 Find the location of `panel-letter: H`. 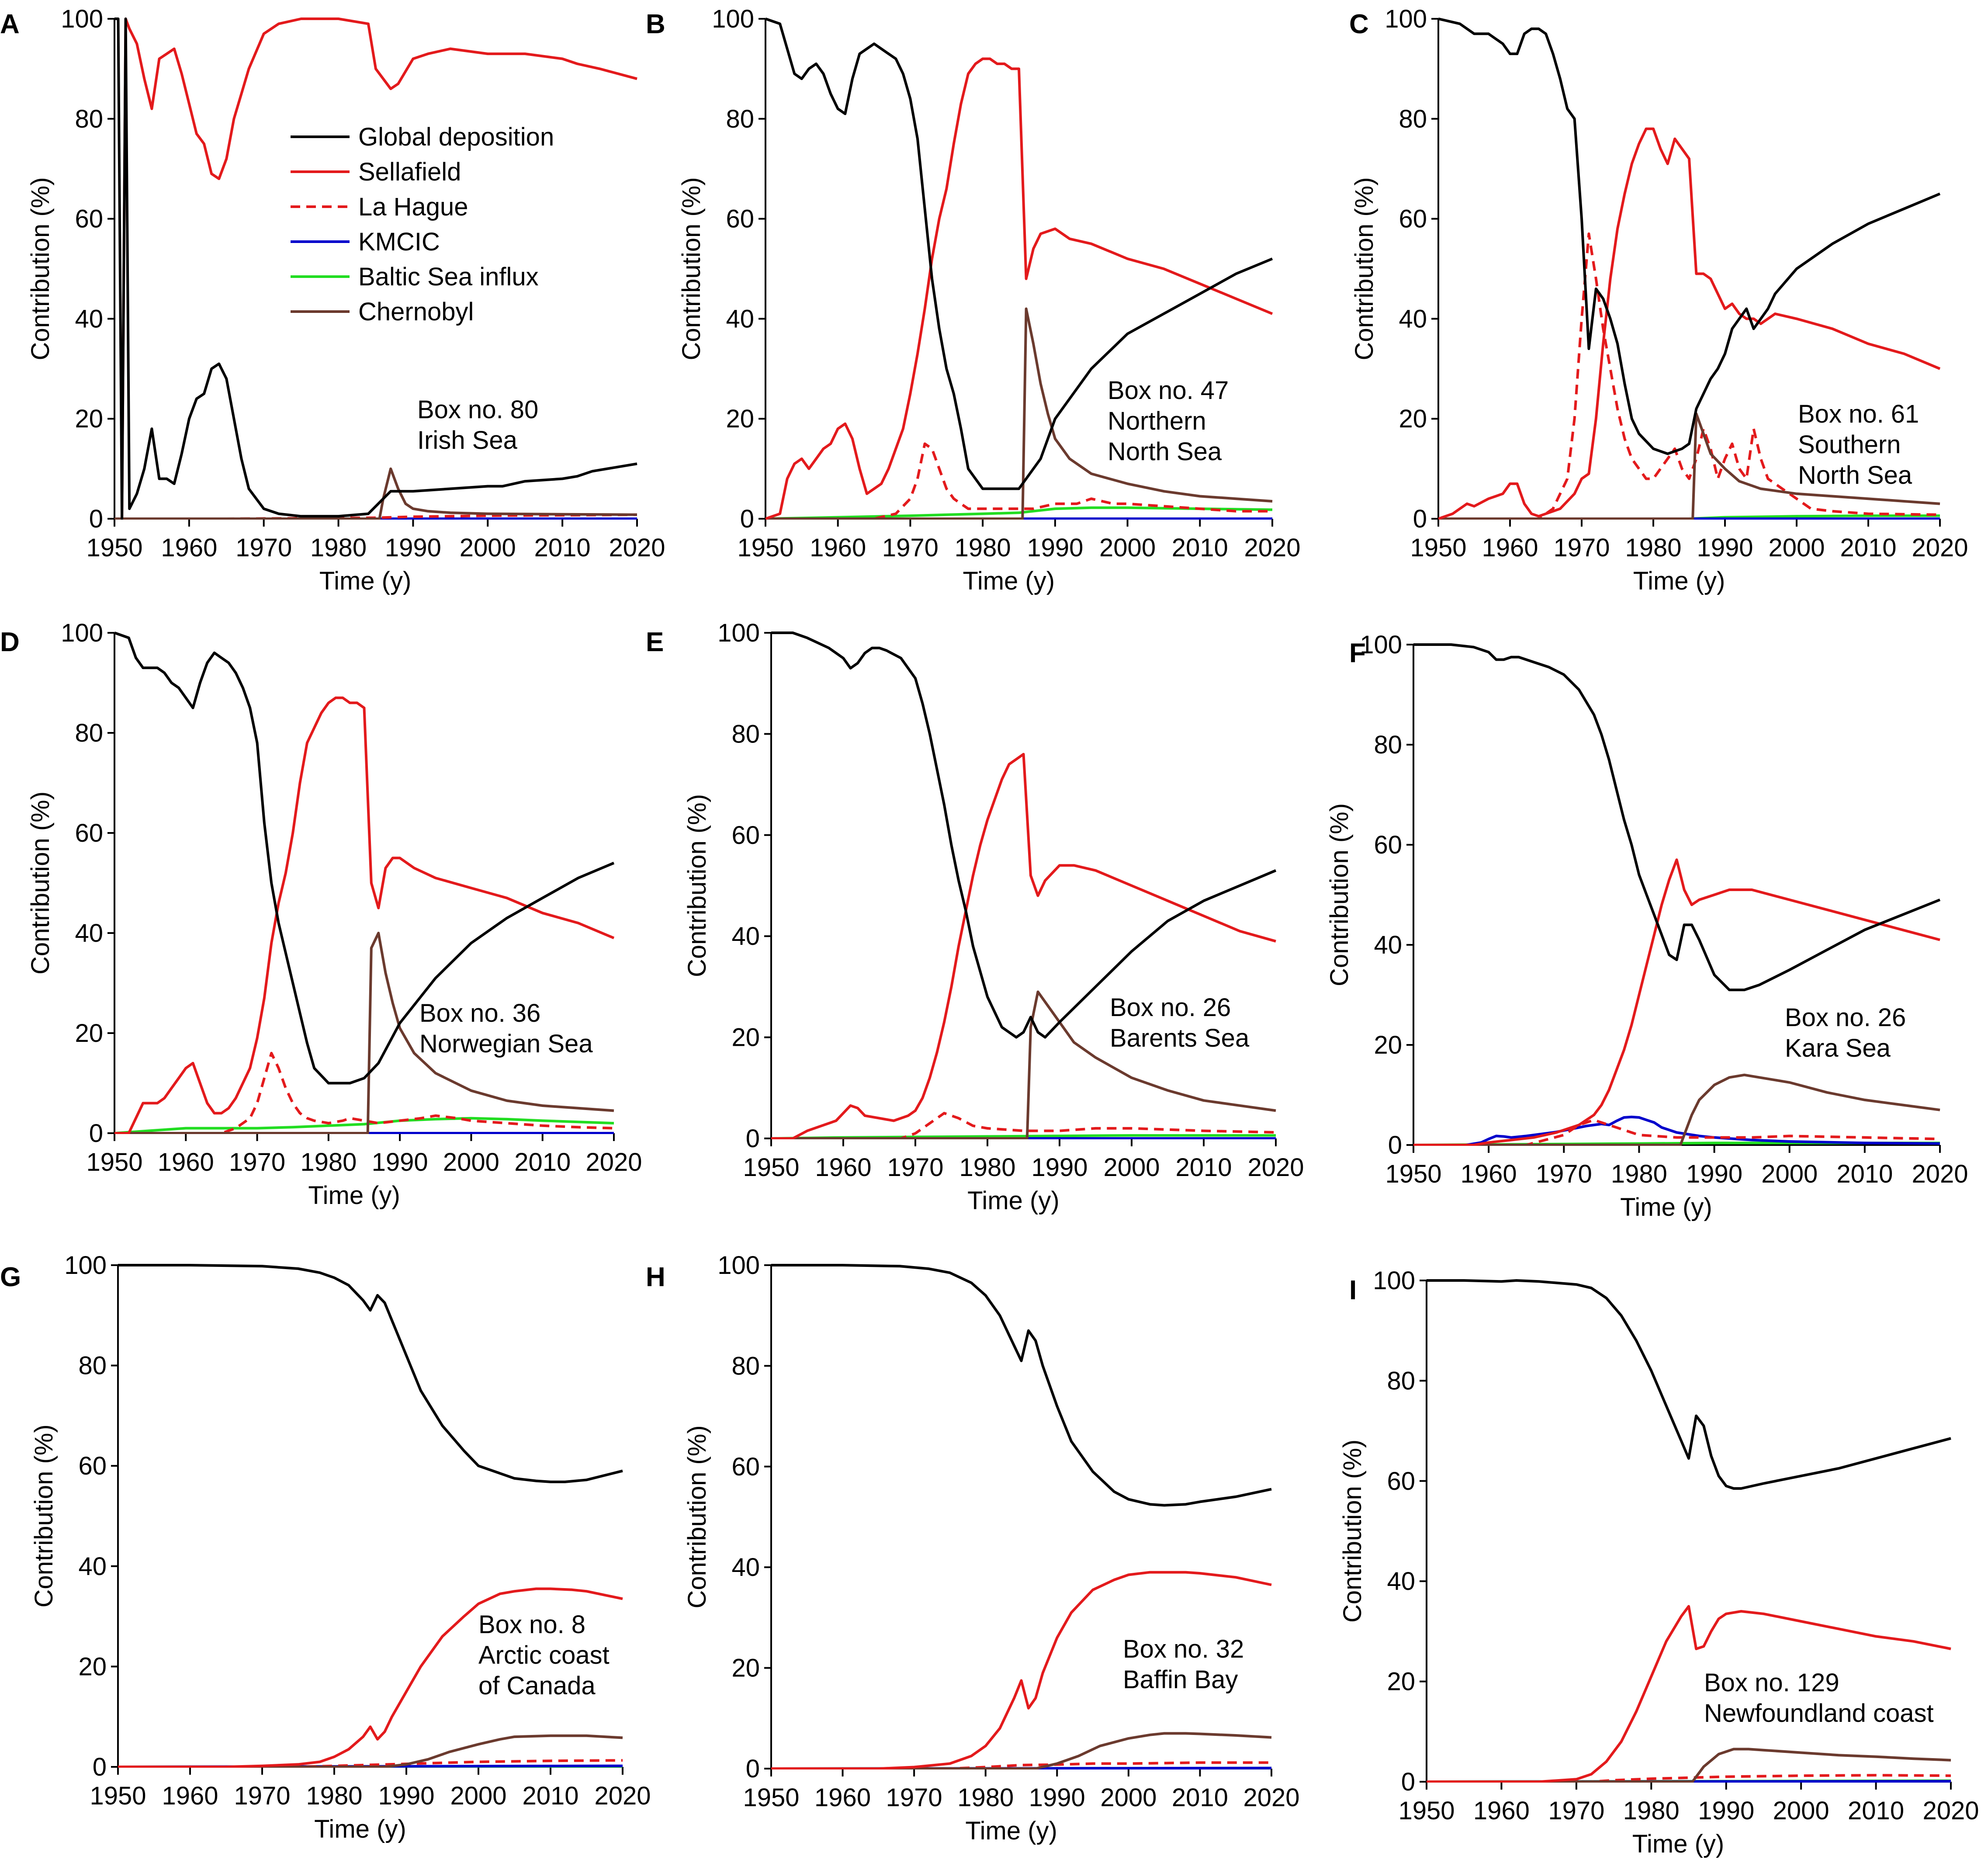

panel-letter: H is located at coordinates (655, 1277).